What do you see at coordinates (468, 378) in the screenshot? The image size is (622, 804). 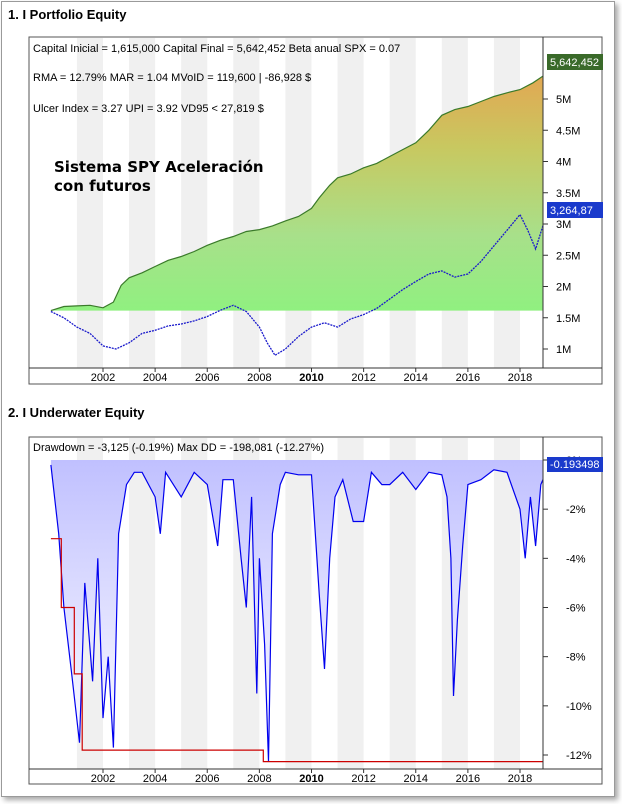 I see `chart1-x-tick-label: 2016` at bounding box center [468, 378].